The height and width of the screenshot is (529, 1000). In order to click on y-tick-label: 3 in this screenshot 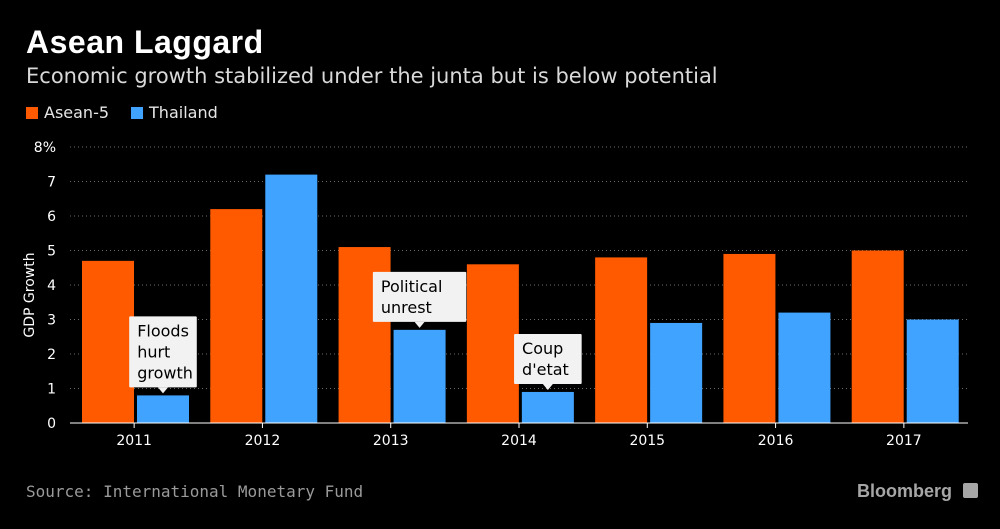, I will do `click(51, 321)`.